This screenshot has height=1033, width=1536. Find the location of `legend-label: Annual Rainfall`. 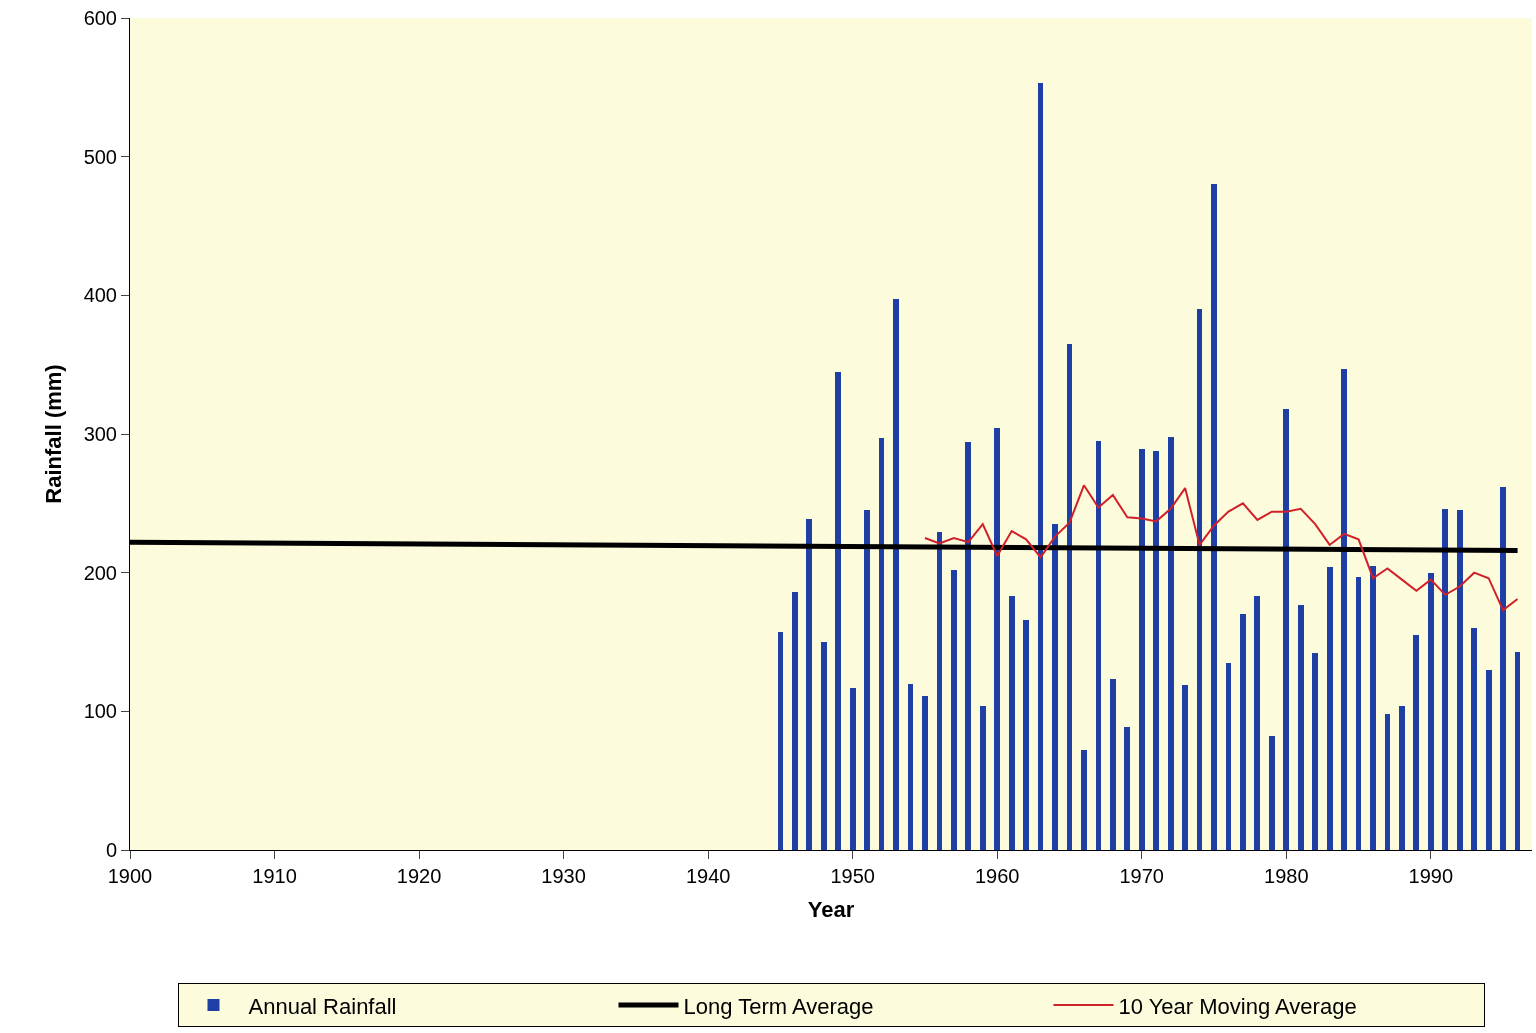

legend-label: Annual Rainfall is located at coordinates (322, 1006).